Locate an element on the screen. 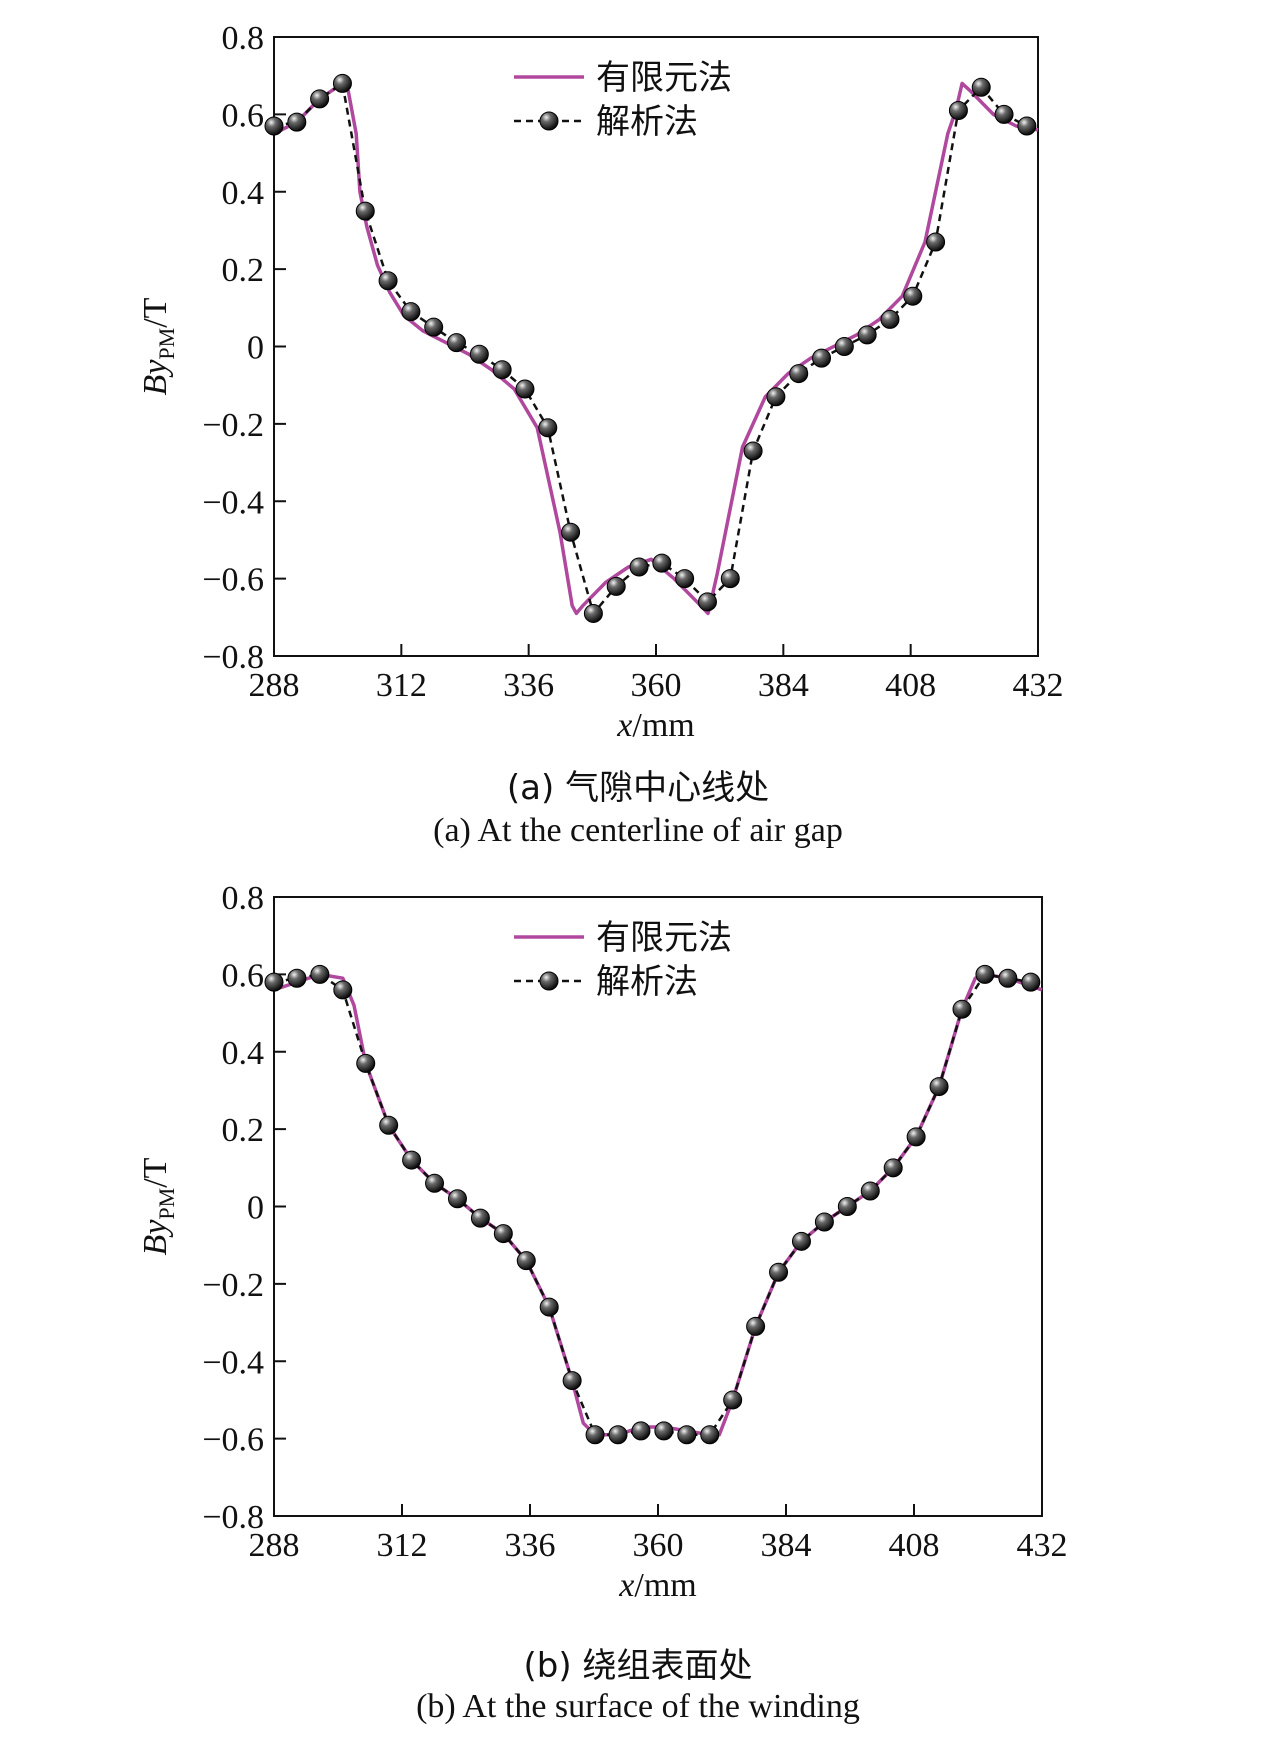 This screenshot has height=1740, width=1276. caption-cn-a: (a) 气隙中心线处 is located at coordinates (638, 788).